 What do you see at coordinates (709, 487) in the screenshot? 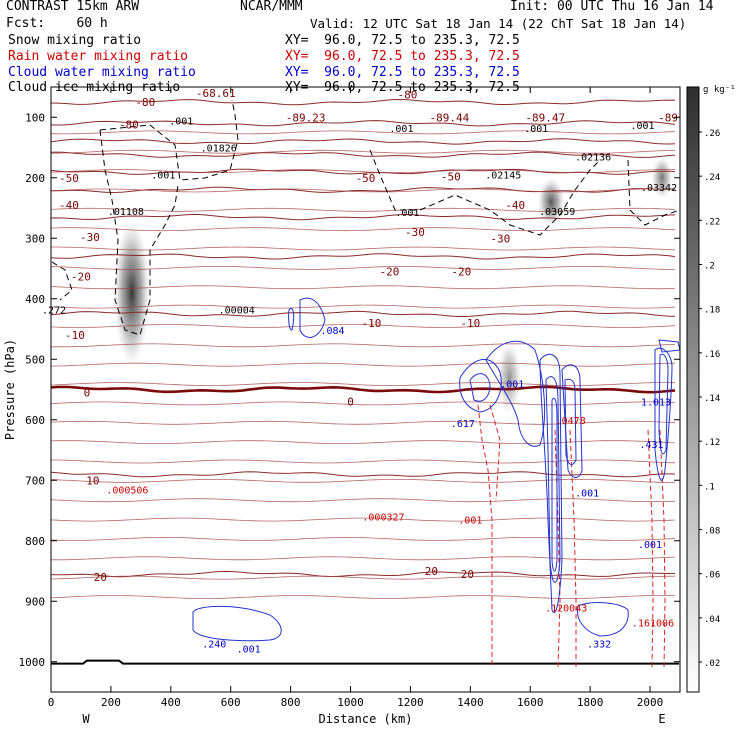
I see `colorbar-label: .1` at bounding box center [709, 487].